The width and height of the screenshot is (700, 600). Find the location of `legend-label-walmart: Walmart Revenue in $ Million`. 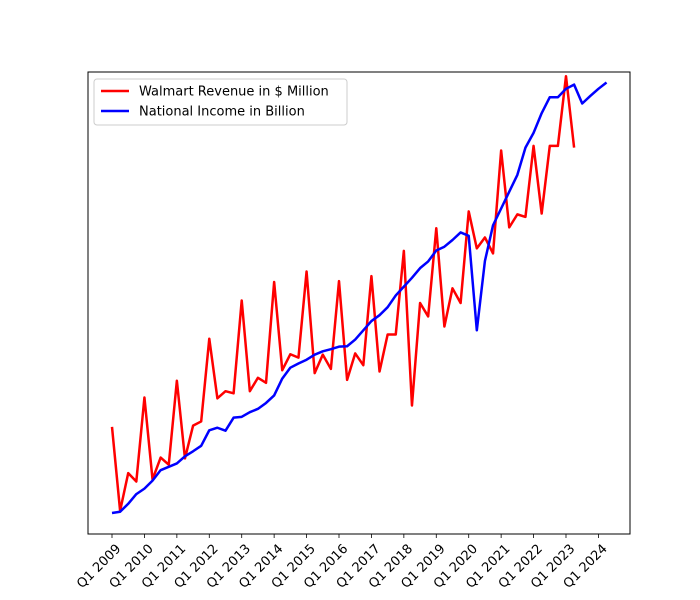

legend-label-walmart: Walmart Revenue in $ Million is located at coordinates (234, 92).